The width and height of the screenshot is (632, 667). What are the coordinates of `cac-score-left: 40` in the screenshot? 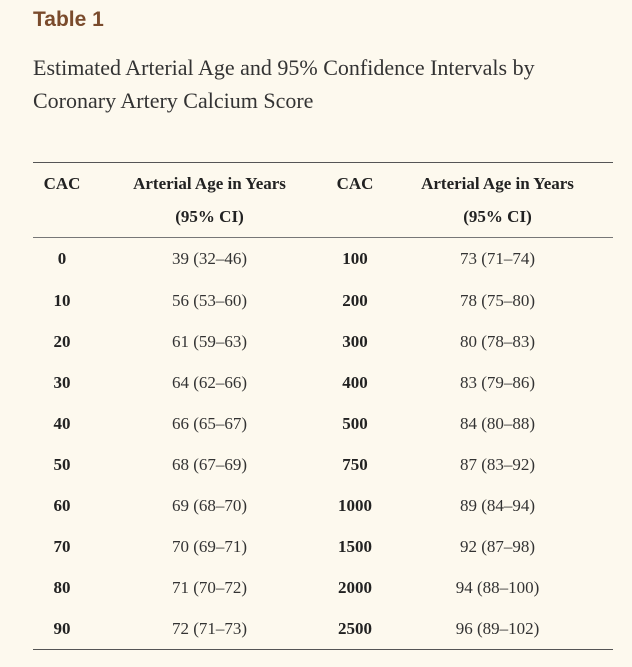 It's located at (62, 423).